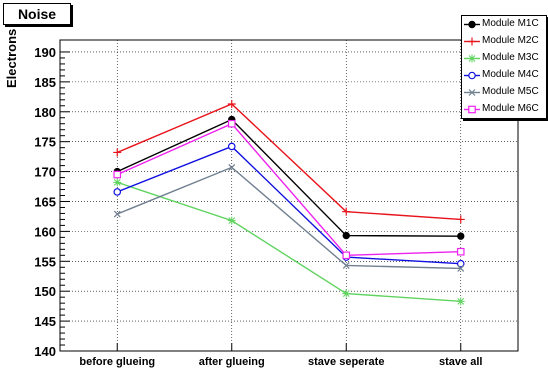 The width and height of the screenshot is (548, 371). I want to click on legend-marker-m3c, so click(472, 58).